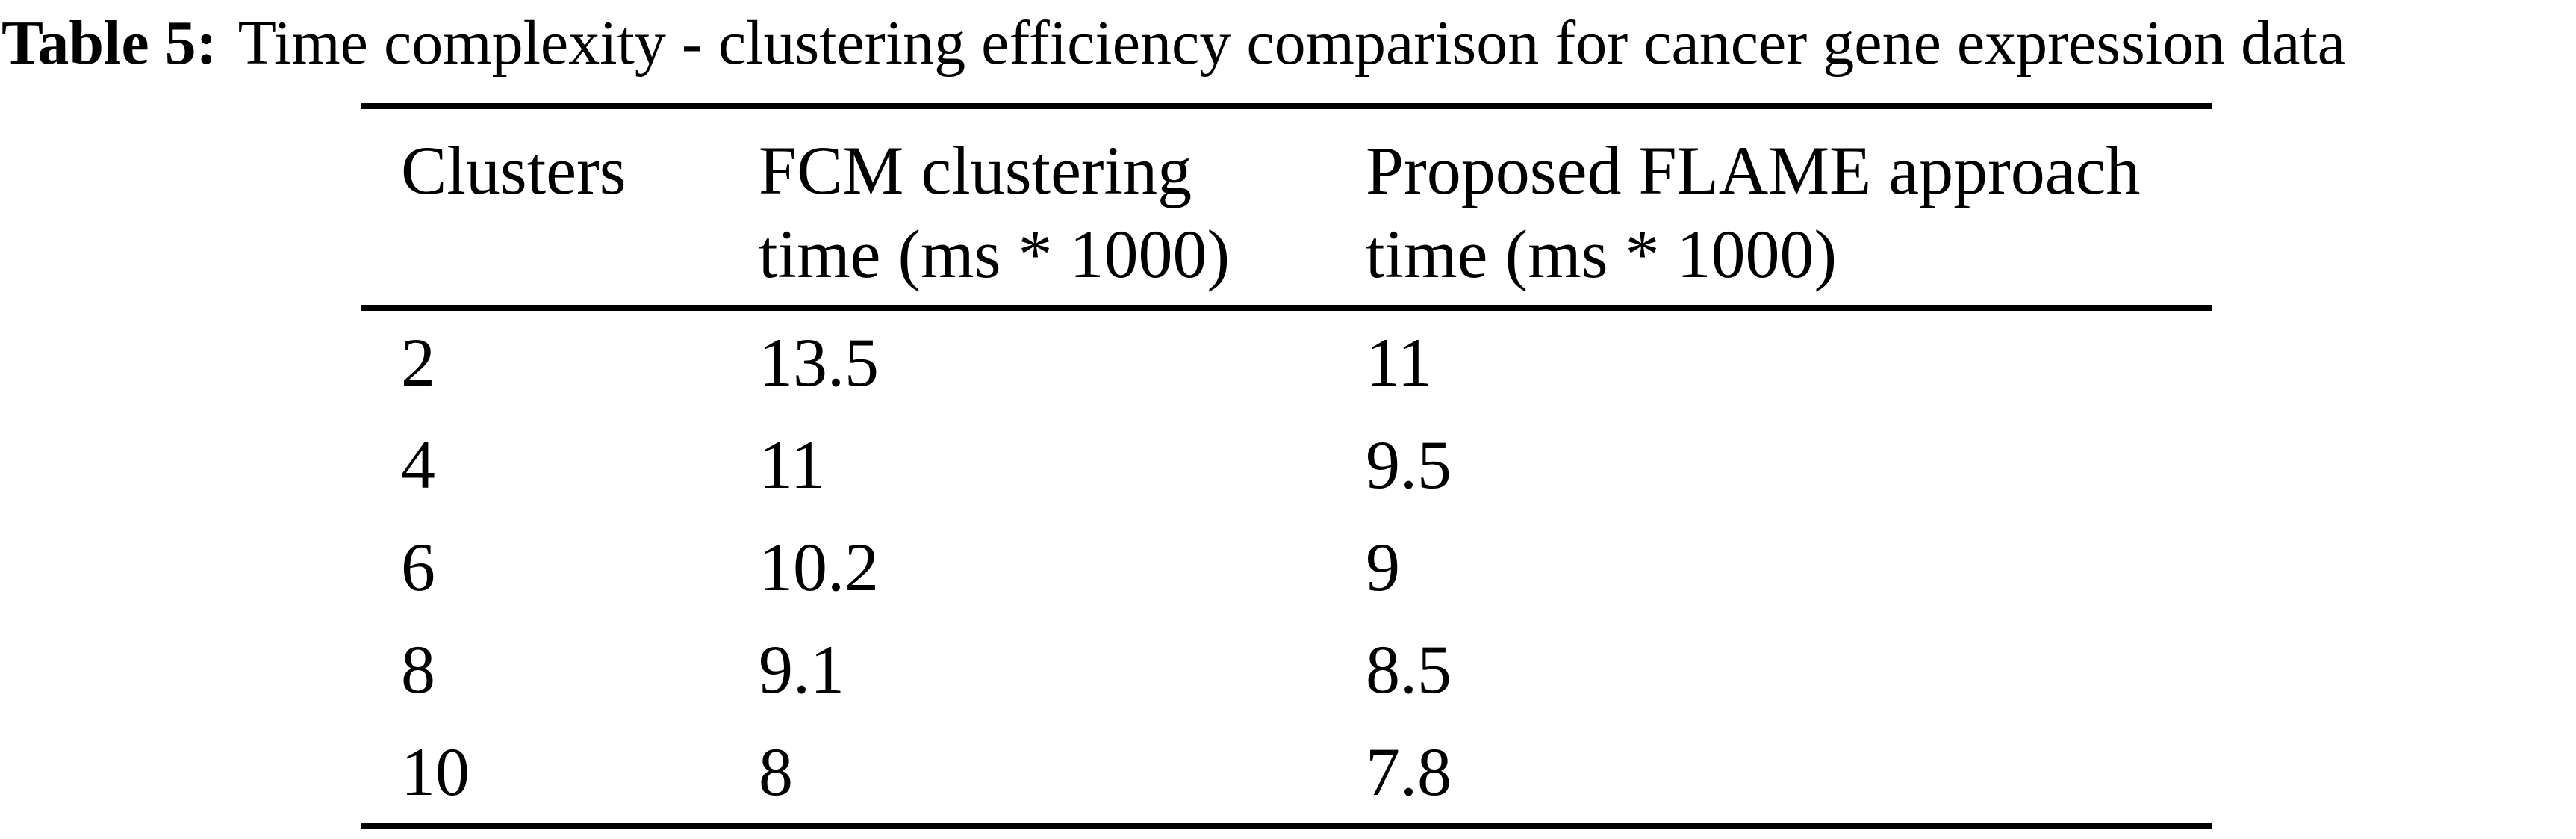 The width and height of the screenshot is (2576, 839). I want to click on table-row: 4 11 9.5, so click(1286, 465).